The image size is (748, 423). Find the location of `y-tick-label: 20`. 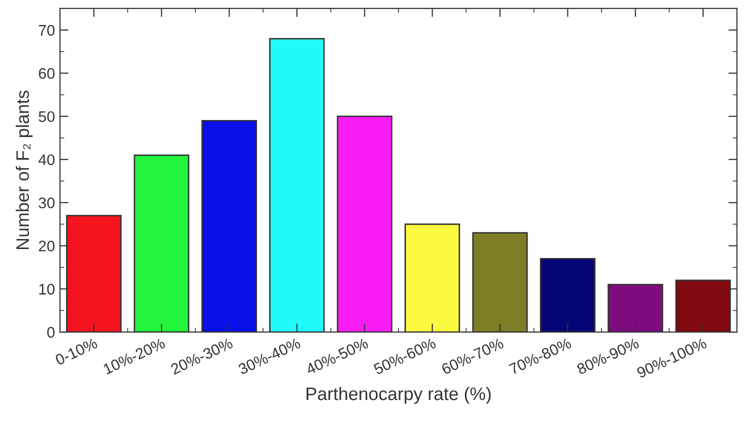

y-tick-label: 20 is located at coordinates (46, 246).